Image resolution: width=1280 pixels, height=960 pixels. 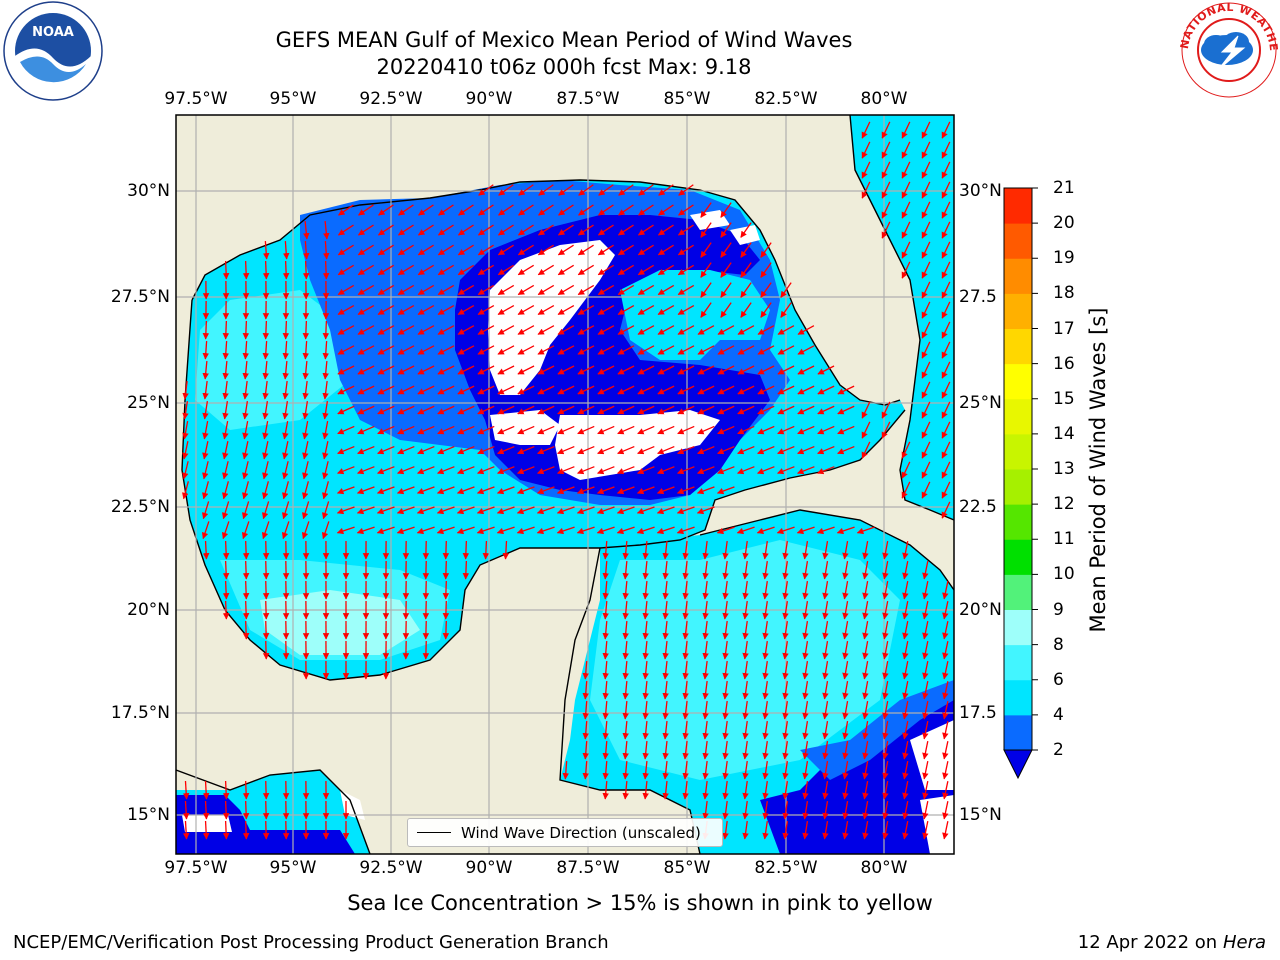 What do you see at coordinates (148, 610) in the screenshot?
I see `lat-tick-left: 20°N` at bounding box center [148, 610].